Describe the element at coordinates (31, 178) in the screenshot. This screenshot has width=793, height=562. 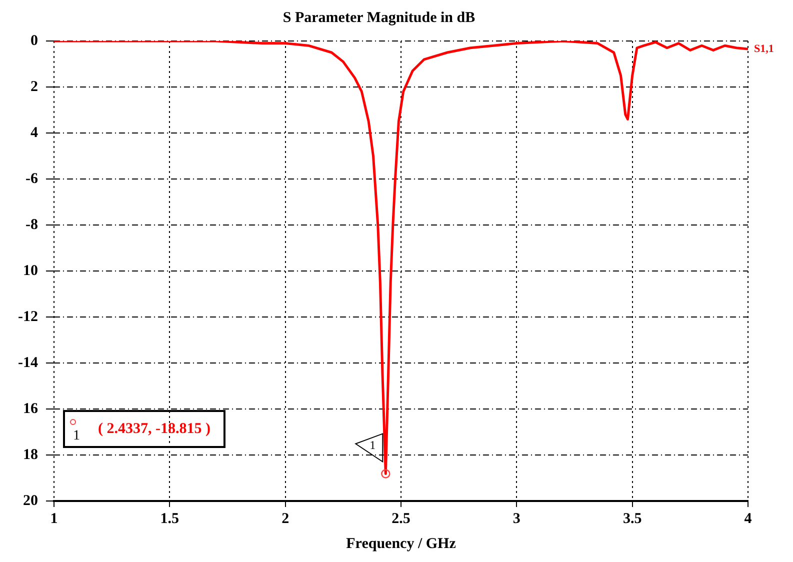
I see `y-tick-label: -6` at that location.